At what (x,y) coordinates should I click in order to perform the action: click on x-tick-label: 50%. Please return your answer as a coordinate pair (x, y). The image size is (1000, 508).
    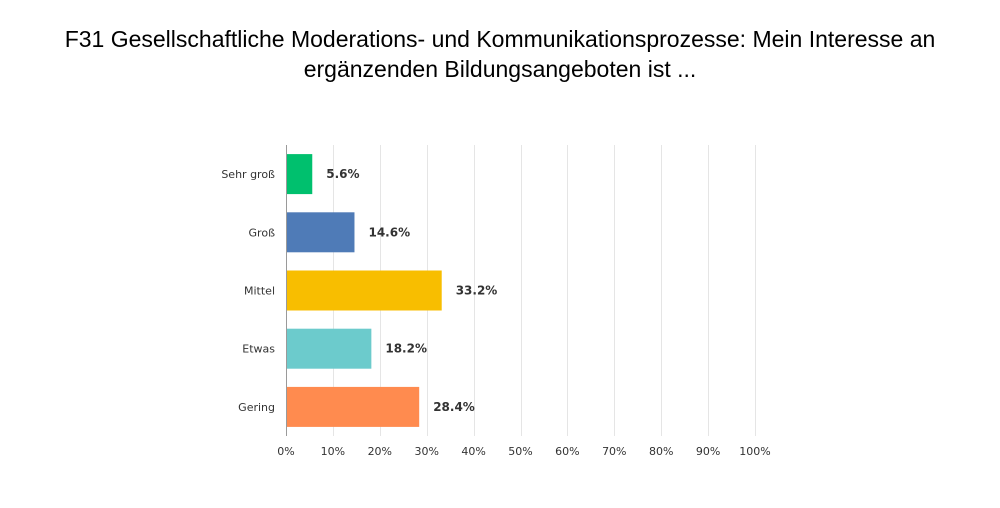
    Looking at the image, I should click on (520, 451).